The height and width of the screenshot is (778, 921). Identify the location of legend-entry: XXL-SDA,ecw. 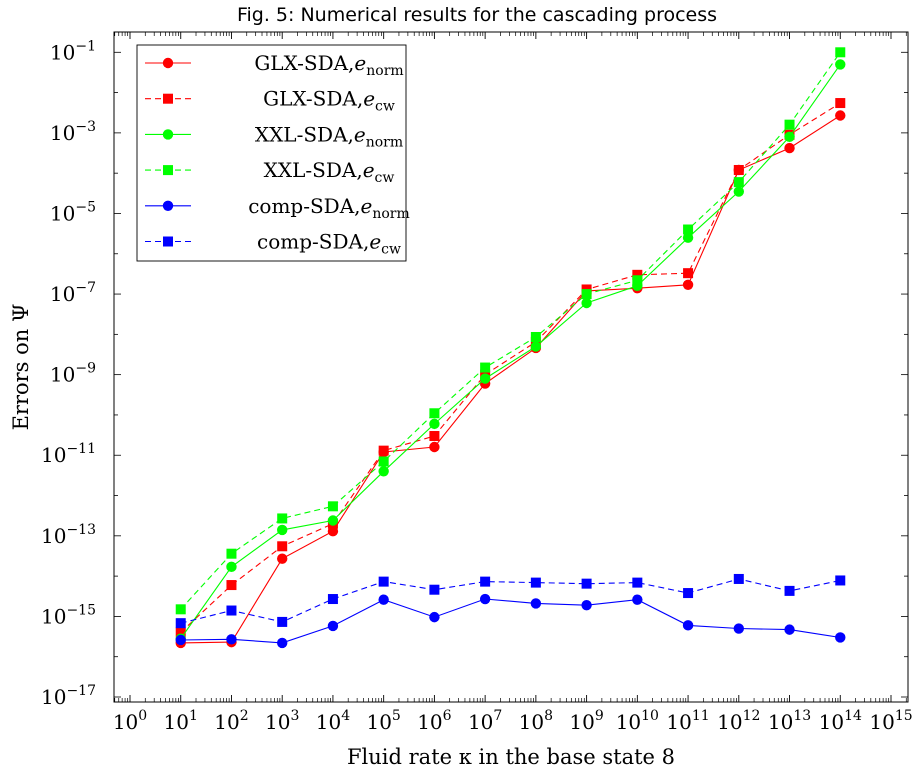
(269, 172).